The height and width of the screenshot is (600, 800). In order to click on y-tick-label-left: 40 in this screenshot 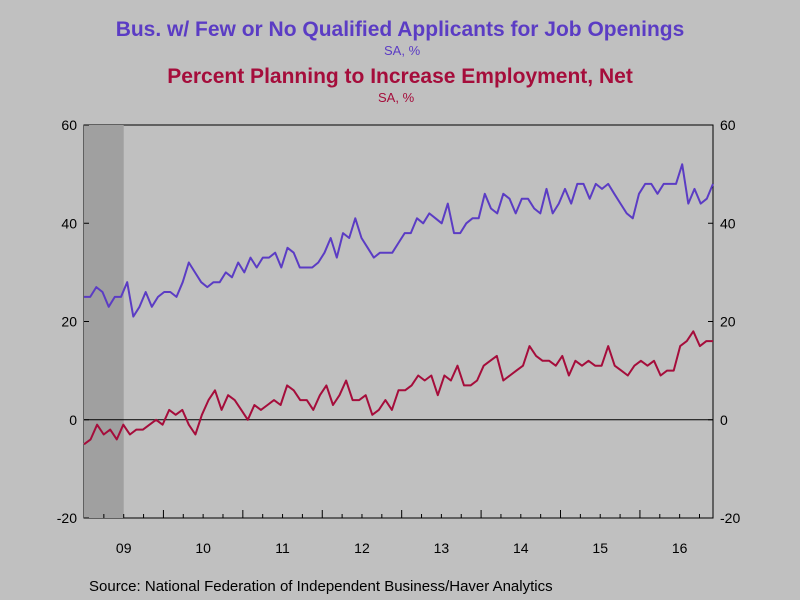, I will do `click(69, 223)`.